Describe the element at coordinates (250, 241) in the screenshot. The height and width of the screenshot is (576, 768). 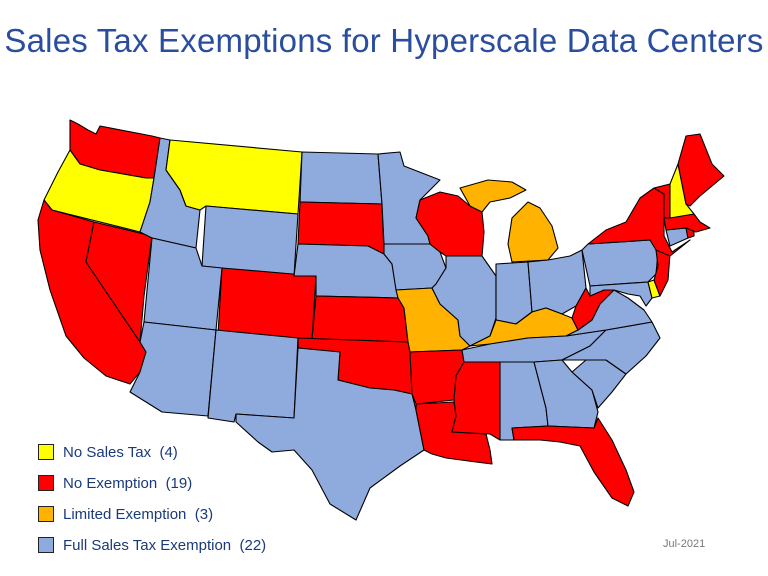
I see `state-wyoming` at that location.